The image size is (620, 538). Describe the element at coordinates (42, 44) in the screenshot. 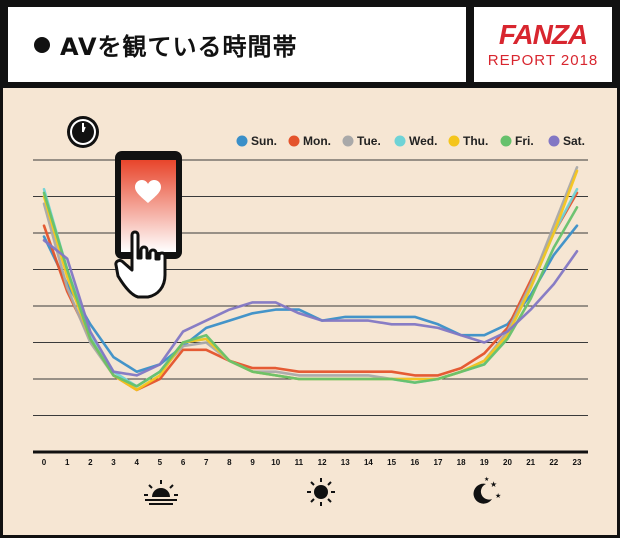

I see `bullet-icon` at that location.